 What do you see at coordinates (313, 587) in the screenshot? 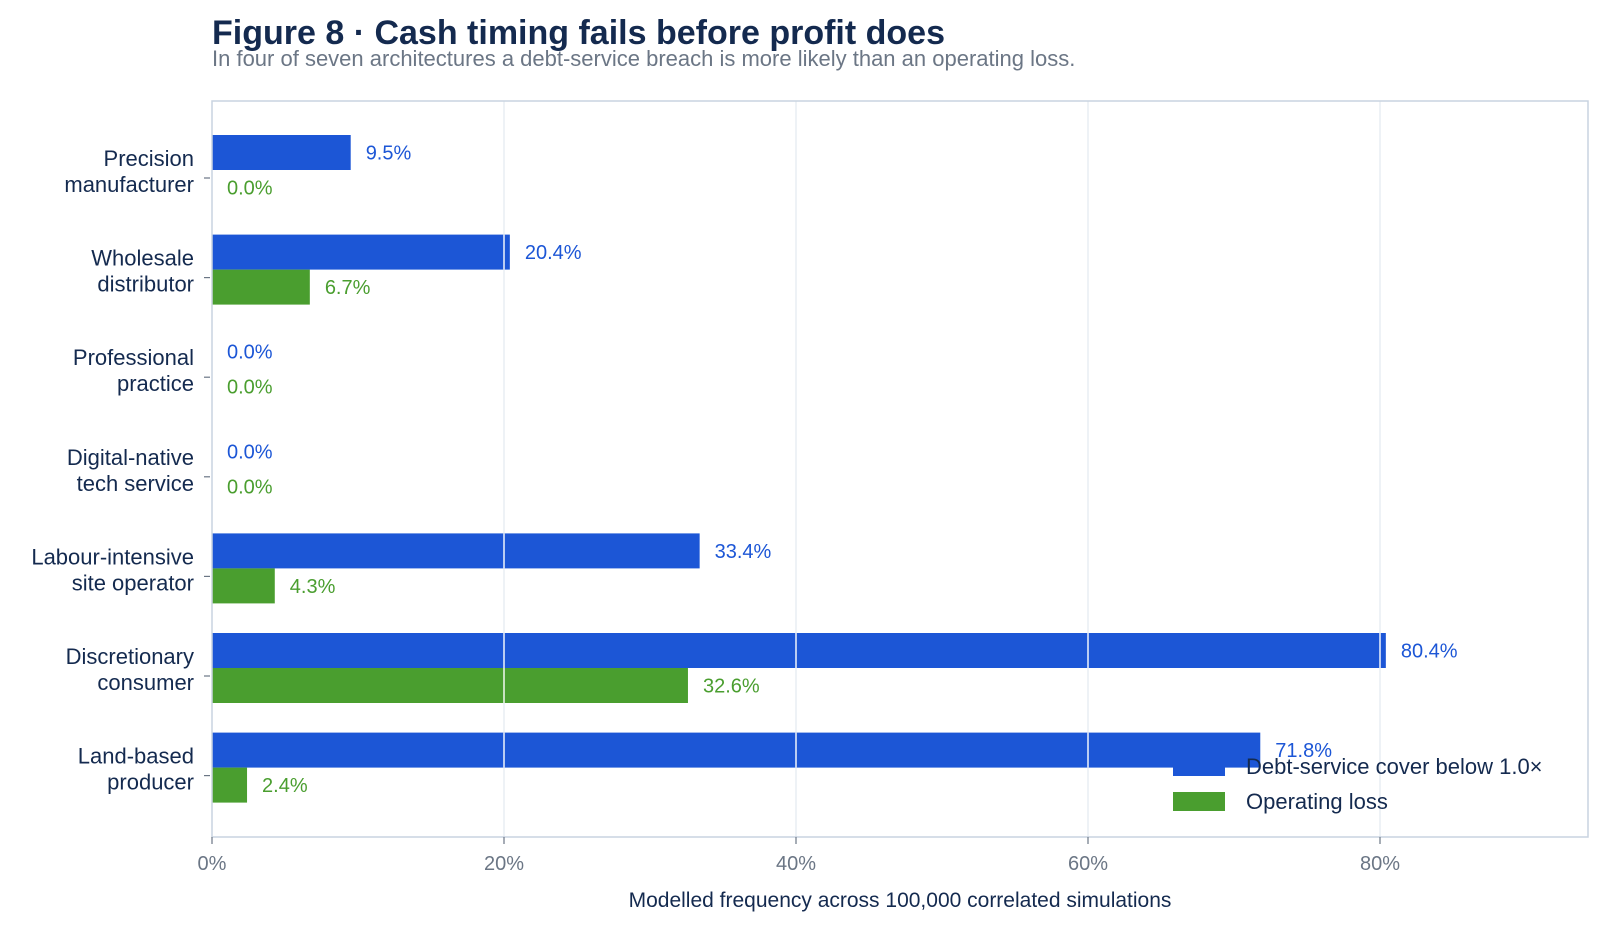
I see `data-label: 4.3%` at bounding box center [313, 587].